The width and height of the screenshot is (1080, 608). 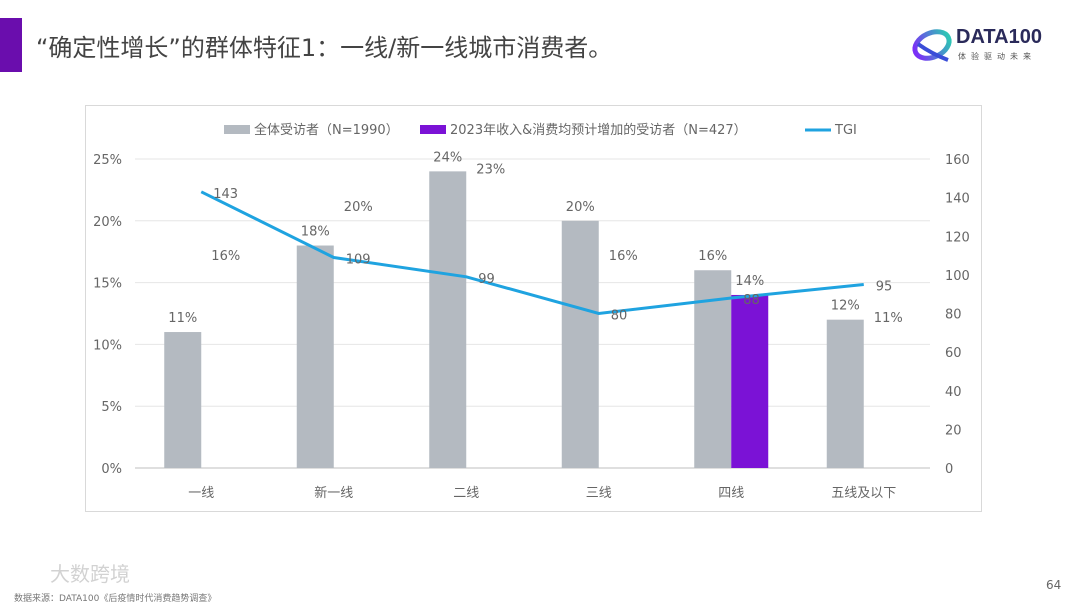 What do you see at coordinates (580, 207) in the screenshot?
I see `bar-label-all: 20%` at bounding box center [580, 207].